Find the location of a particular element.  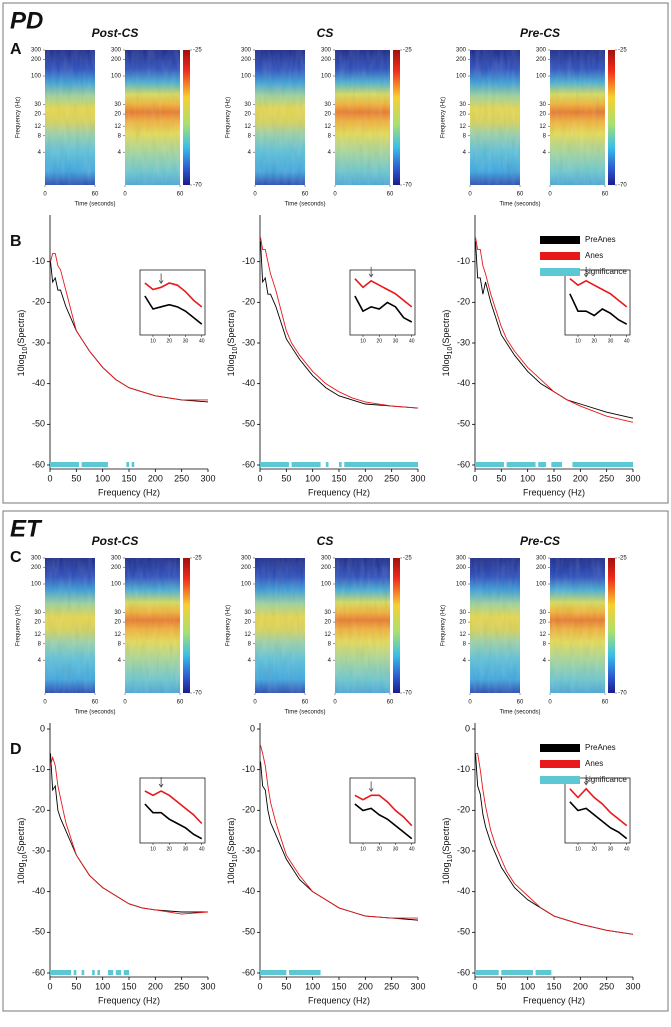

x-tick-label: 50 is located at coordinates (76, 986).